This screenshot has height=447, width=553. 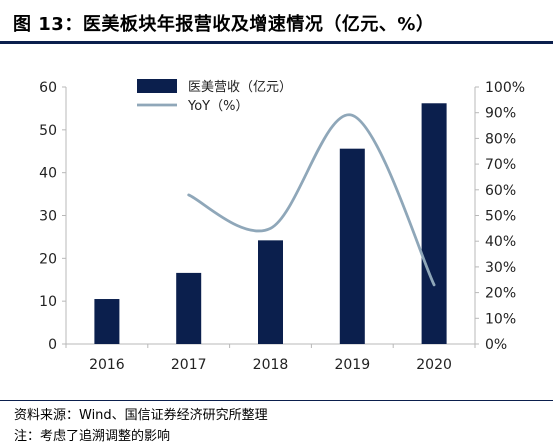 I want to click on y-right-tick-label: 0%, so click(x=496, y=345).